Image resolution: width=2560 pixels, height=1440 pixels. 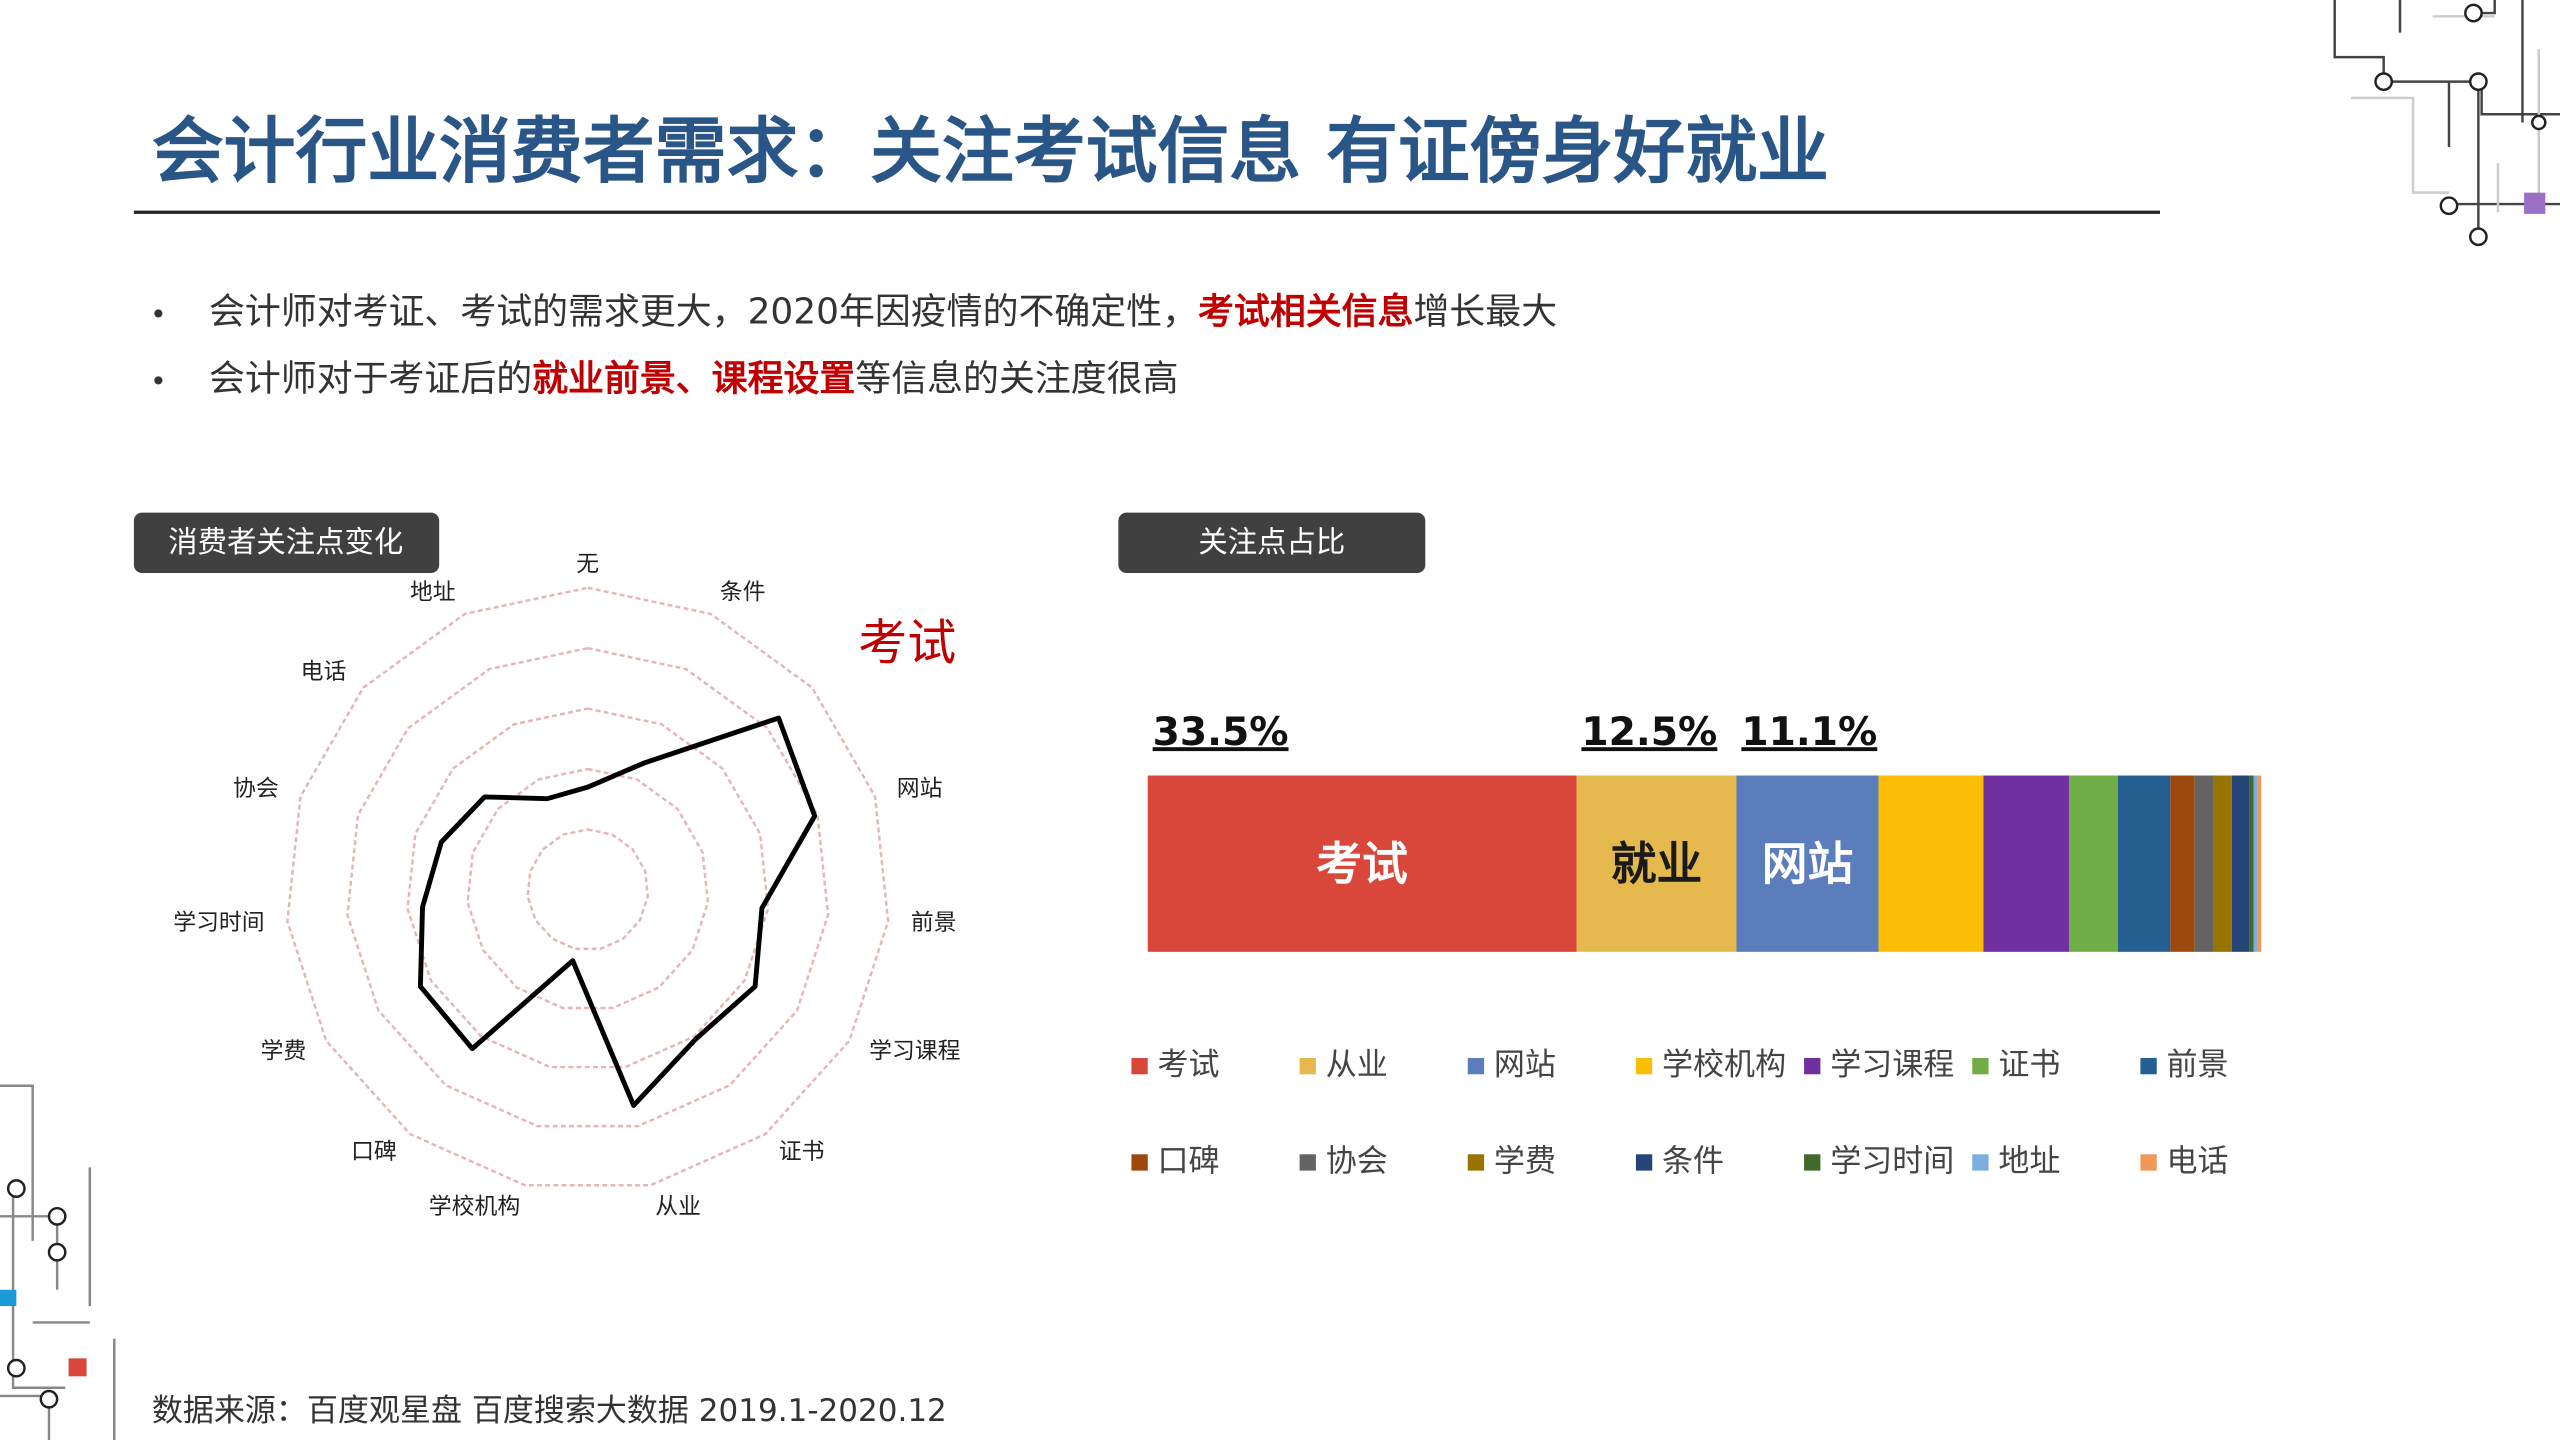 What do you see at coordinates (1525, 1065) in the screenshot?
I see `legend-label: 网站` at bounding box center [1525, 1065].